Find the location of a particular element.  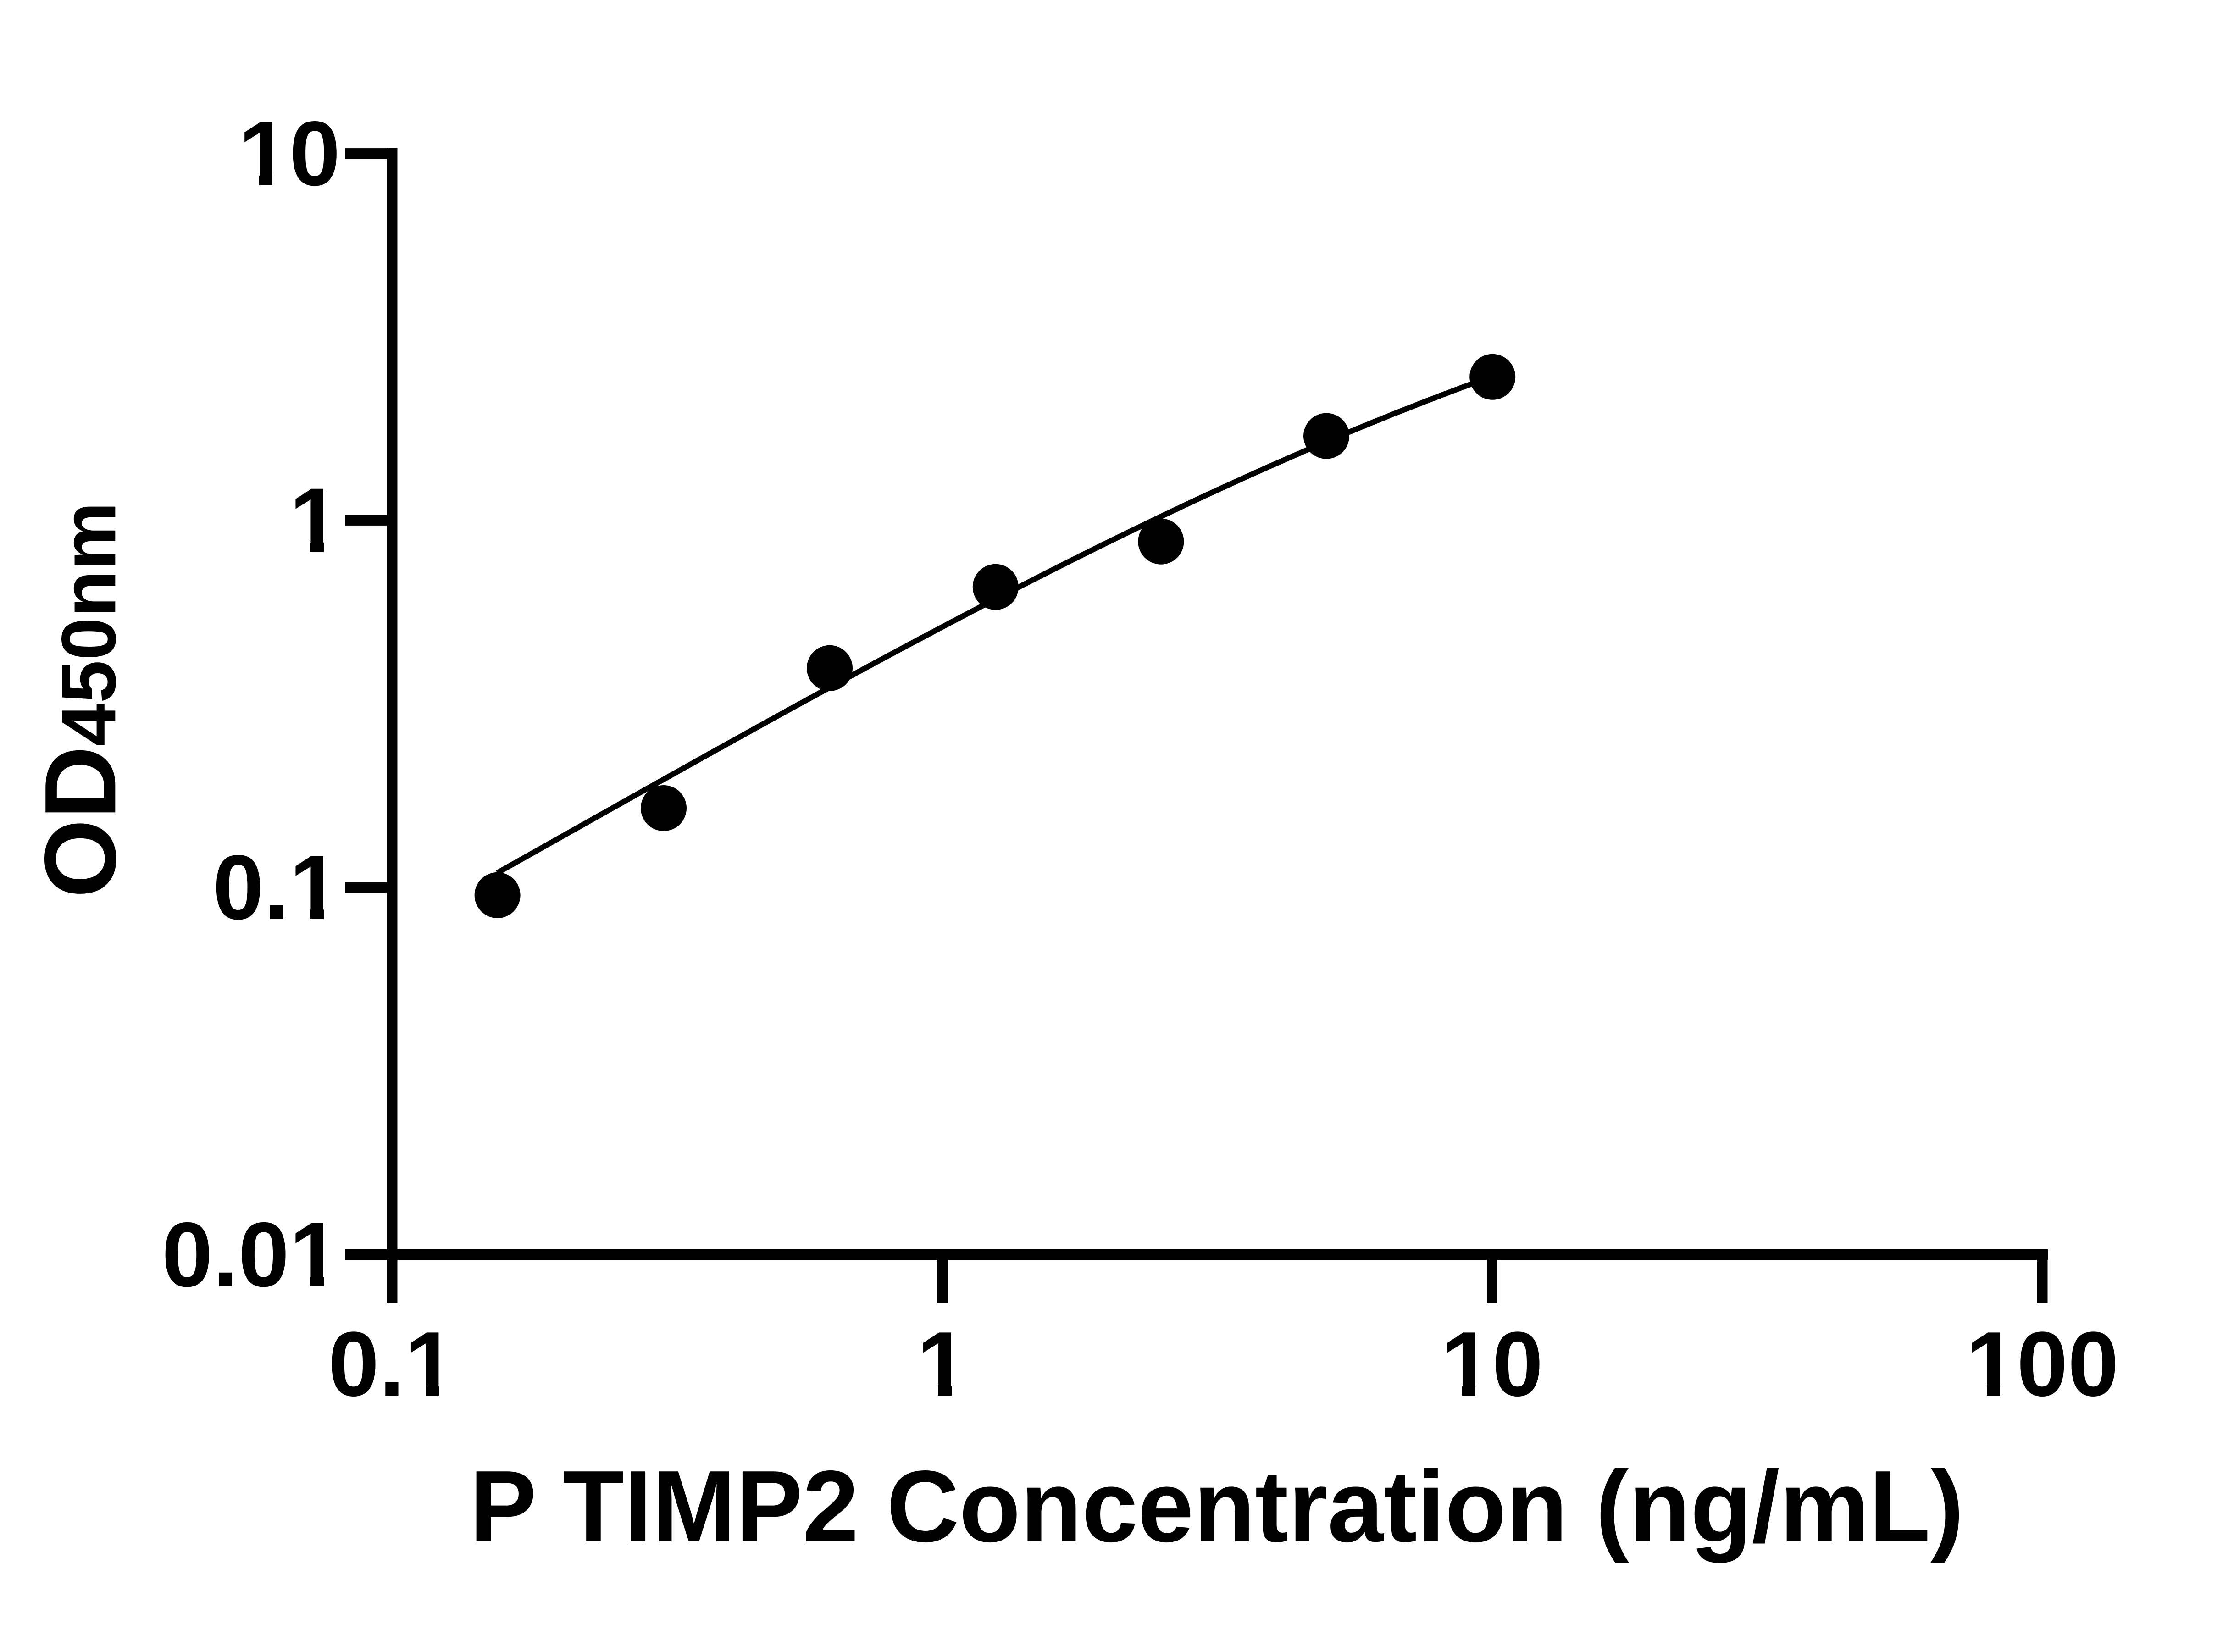

svg-text: 0.01 is located at coordinates (251, 1255).